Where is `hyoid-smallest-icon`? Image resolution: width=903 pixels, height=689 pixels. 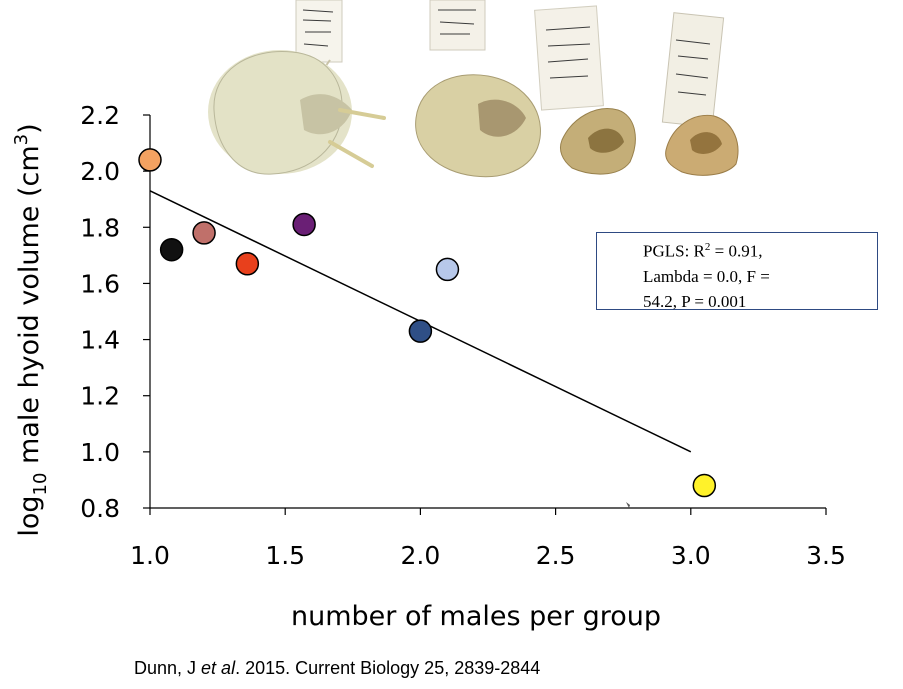 hyoid-smallest-icon is located at coordinates (702, 145).